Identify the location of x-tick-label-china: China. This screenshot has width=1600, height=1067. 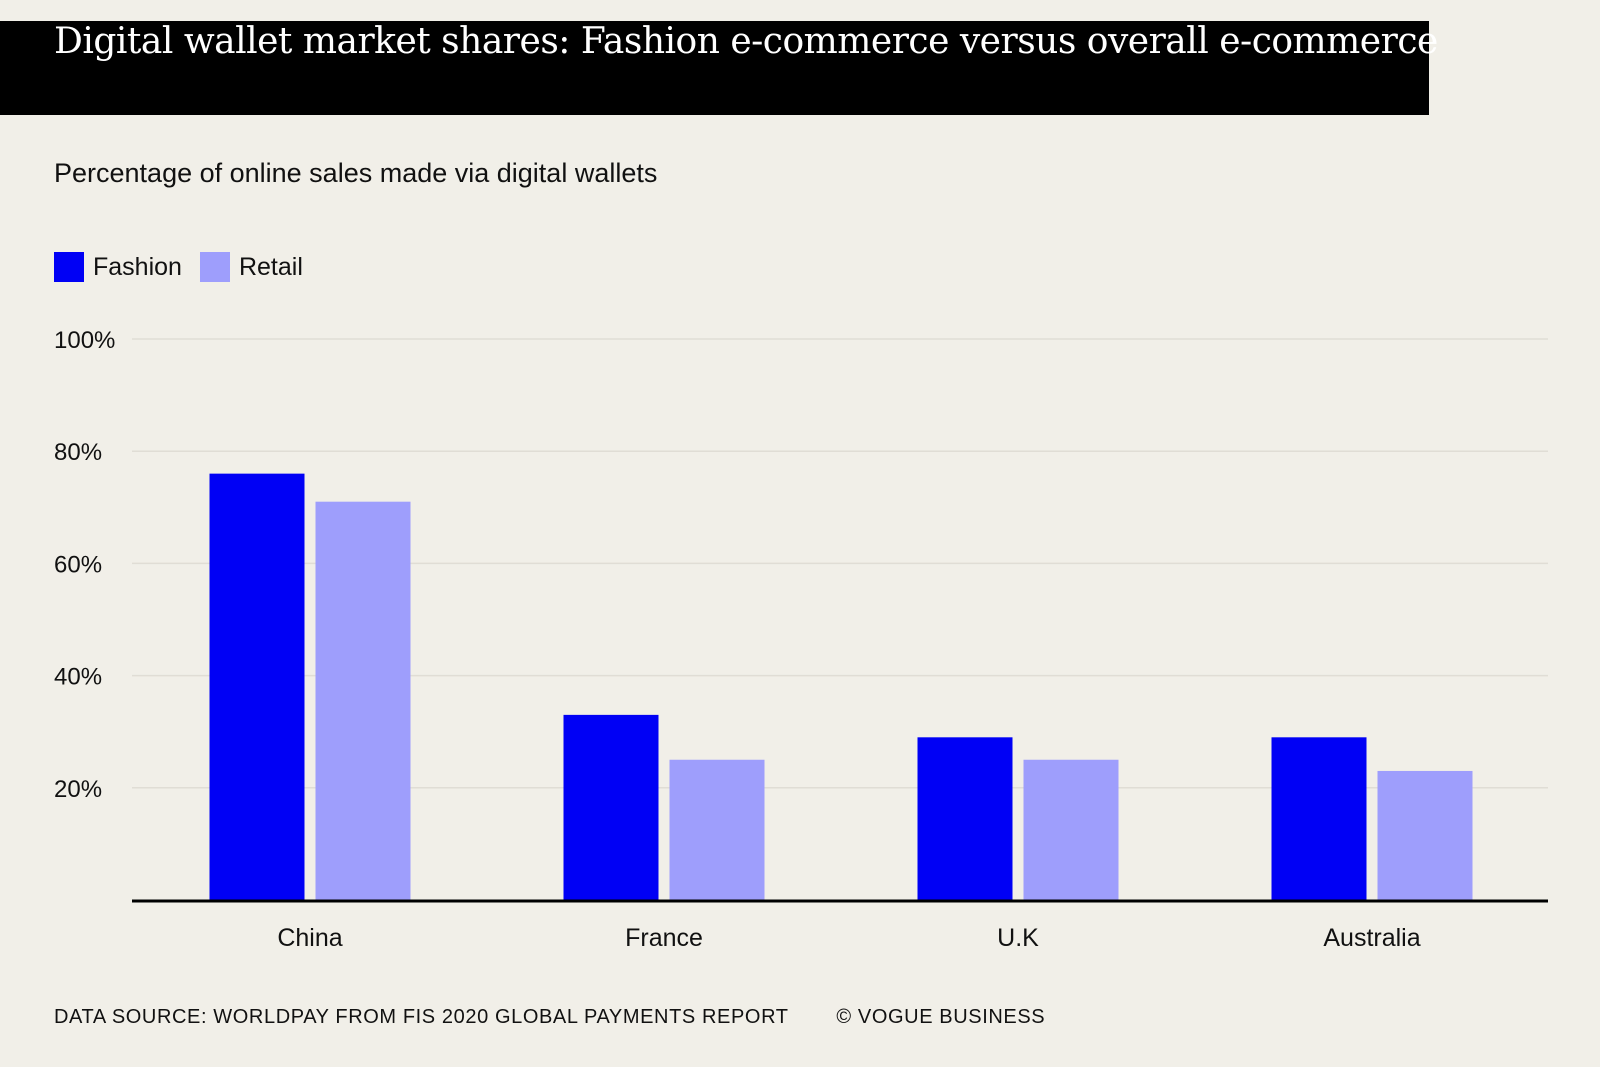
(309, 938).